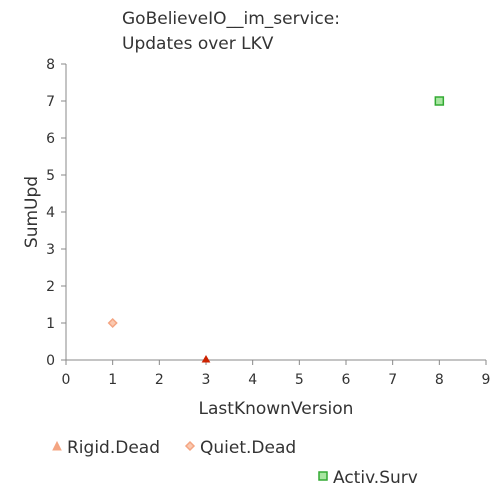 The width and height of the screenshot is (500, 500). What do you see at coordinates (50, 287) in the screenshot?
I see `y-tick-label: 2` at bounding box center [50, 287].